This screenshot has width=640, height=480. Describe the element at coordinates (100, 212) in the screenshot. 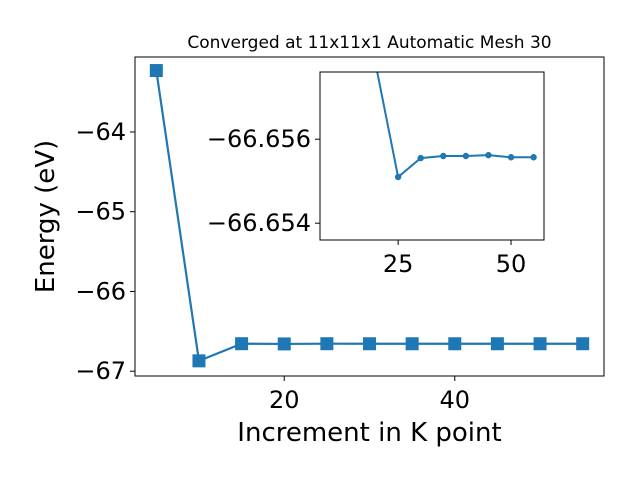

I see `y-tick-label: −65` at that location.